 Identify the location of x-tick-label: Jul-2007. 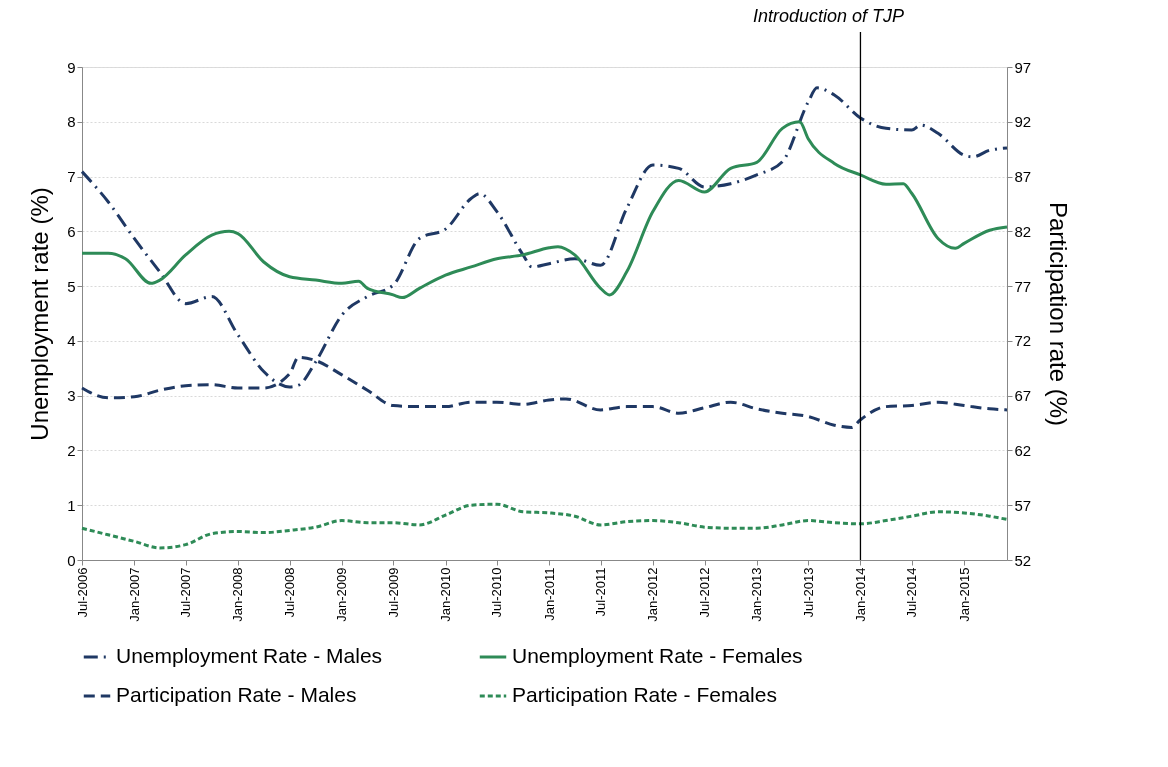
(186, 592).